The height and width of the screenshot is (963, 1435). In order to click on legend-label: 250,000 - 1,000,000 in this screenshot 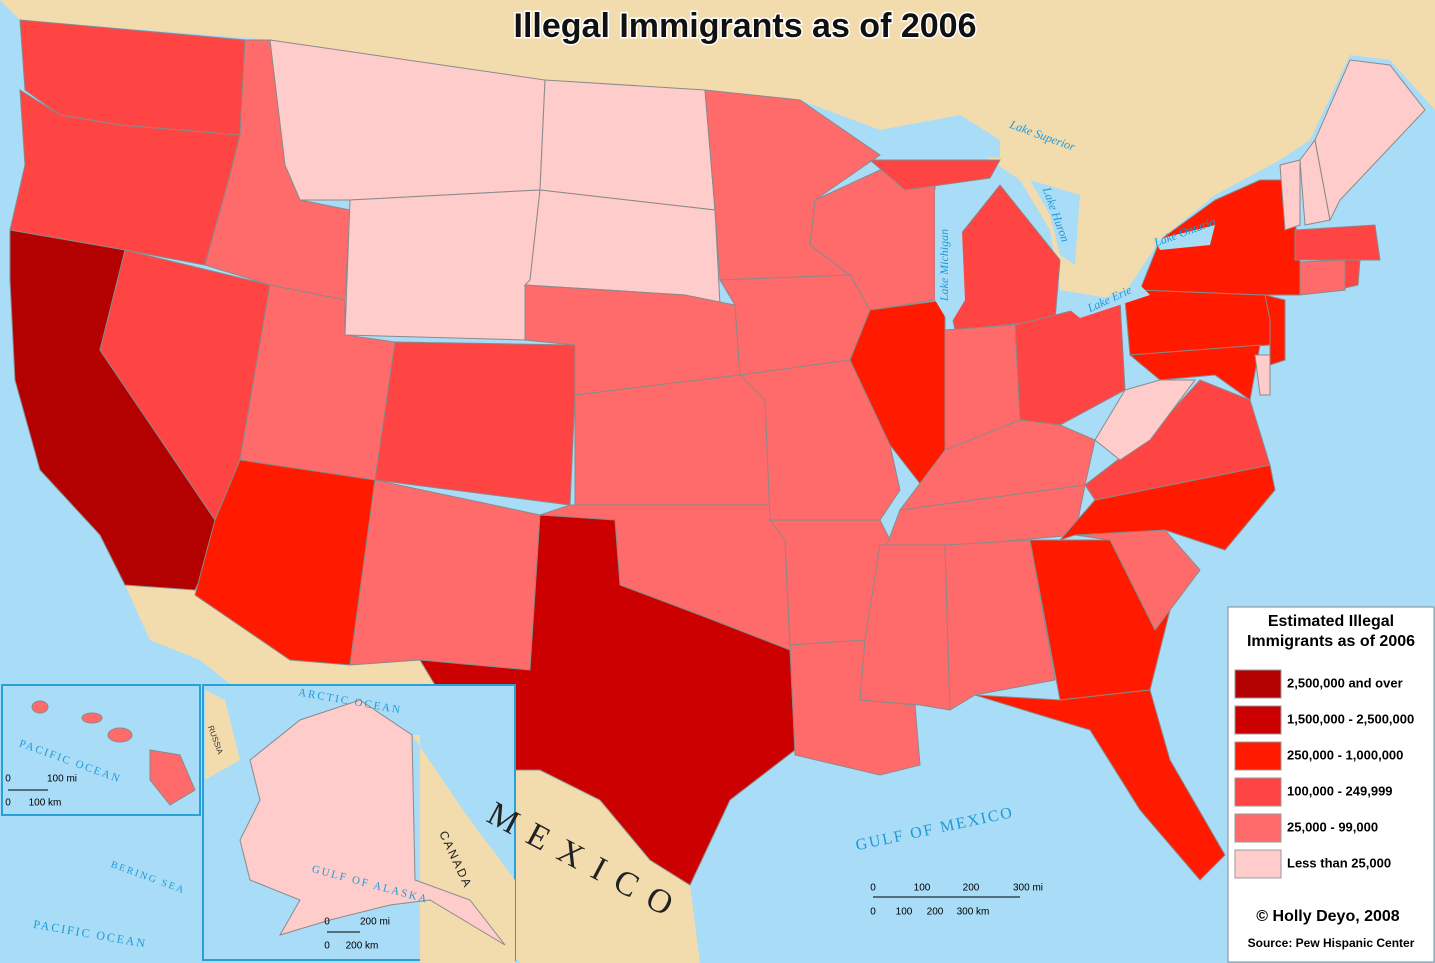, I will do `click(1345, 754)`.